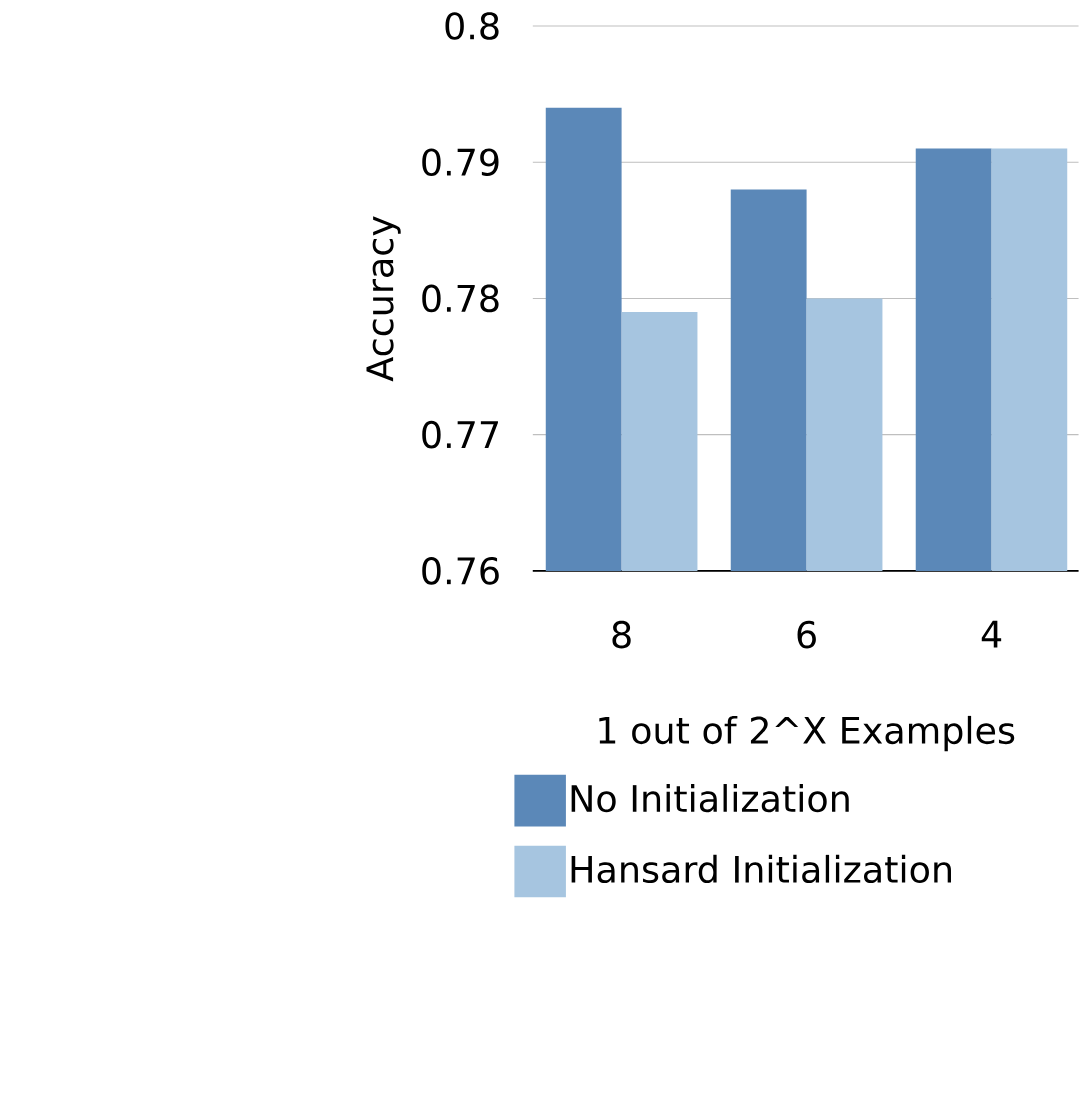  What do you see at coordinates (621, 634) in the screenshot?
I see `x-tick-label: 8` at bounding box center [621, 634].